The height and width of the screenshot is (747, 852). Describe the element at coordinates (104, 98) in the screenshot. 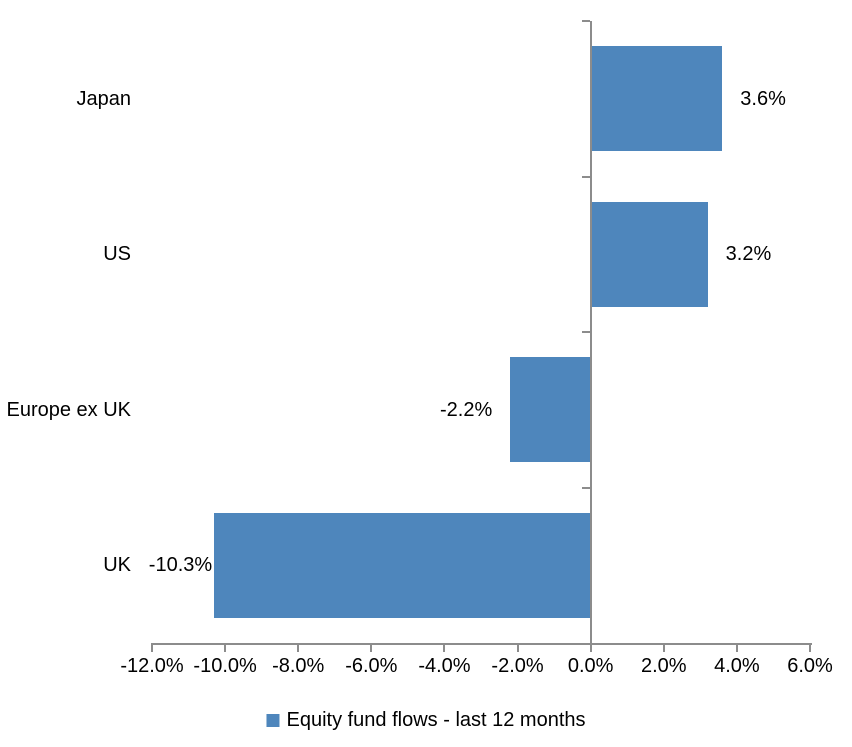

I see `category-label: Japan` at that location.